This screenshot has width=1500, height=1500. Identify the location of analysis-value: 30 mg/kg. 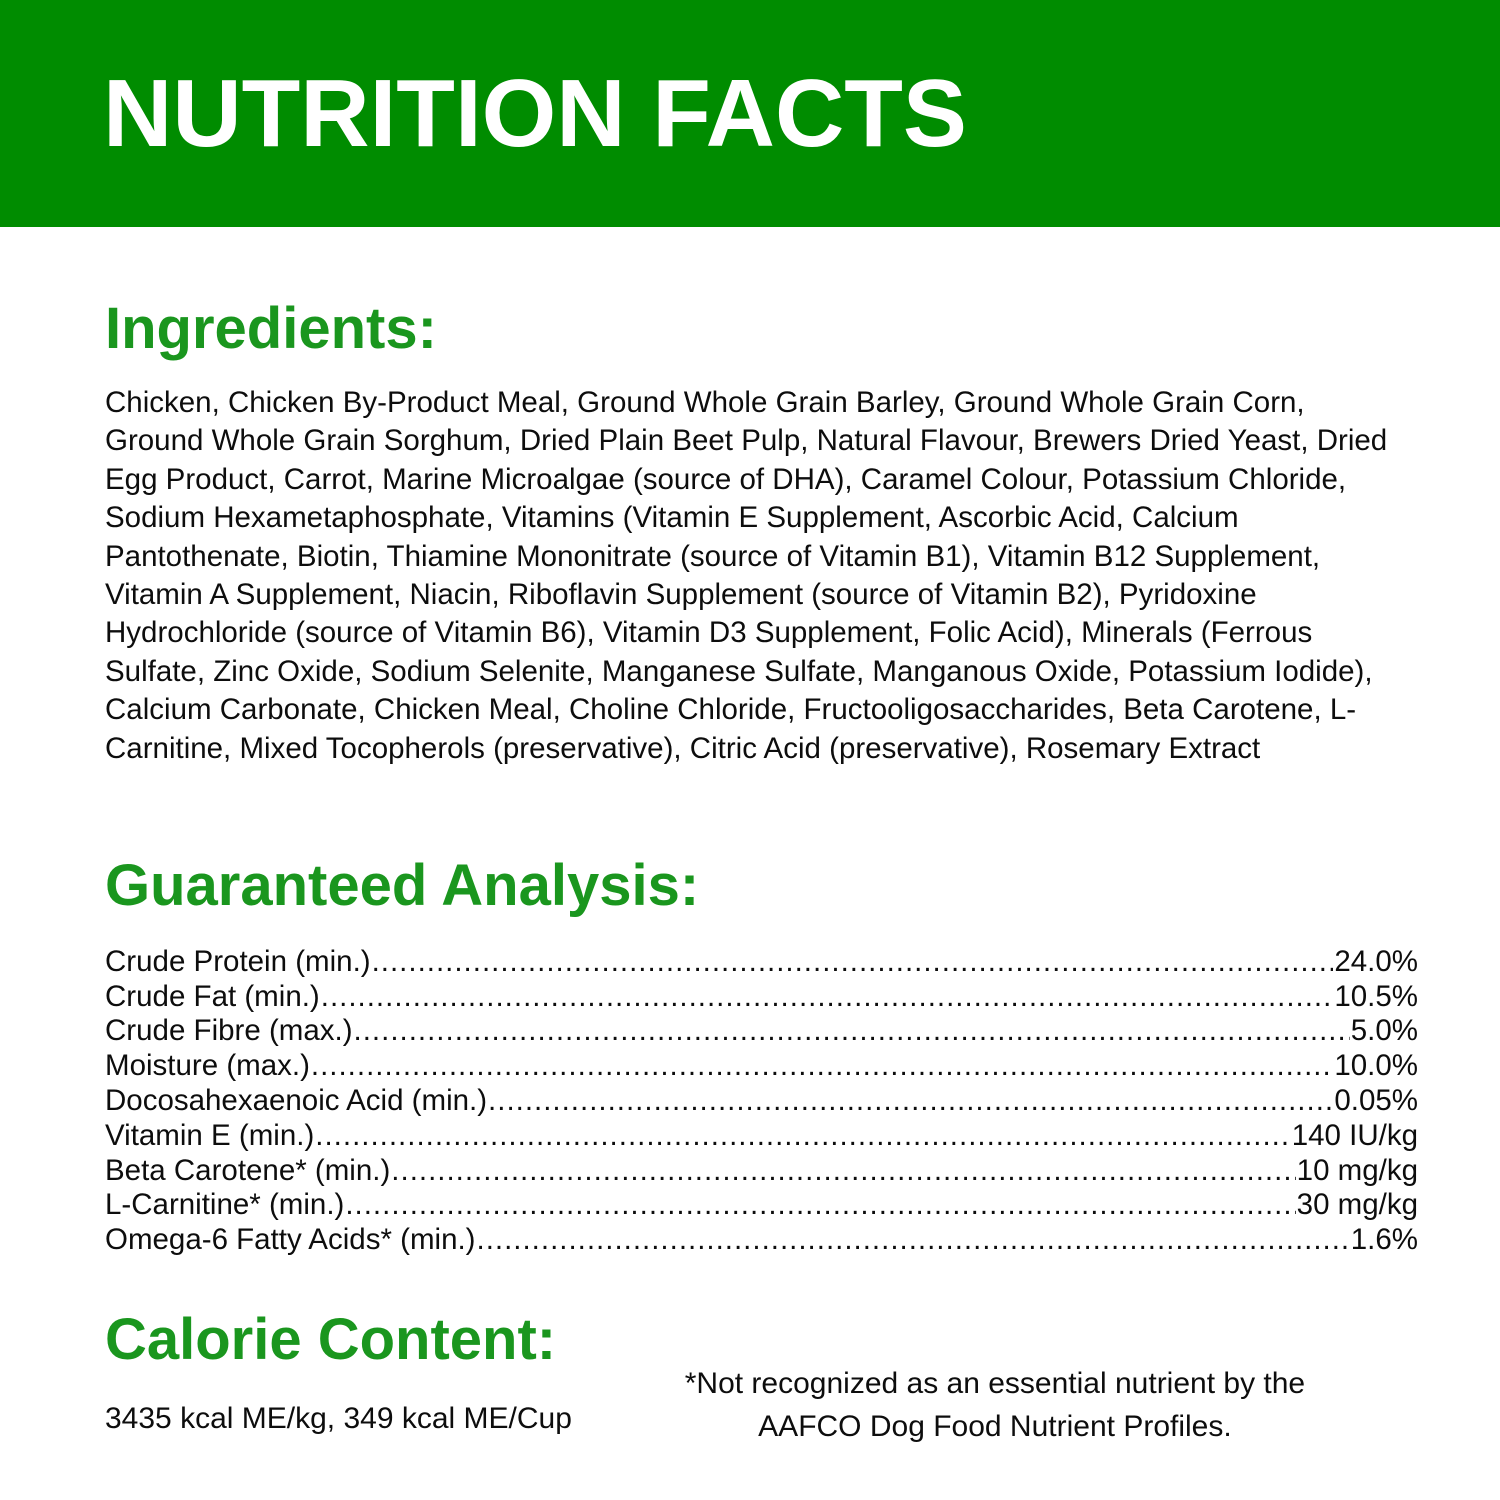
(1357, 1205).